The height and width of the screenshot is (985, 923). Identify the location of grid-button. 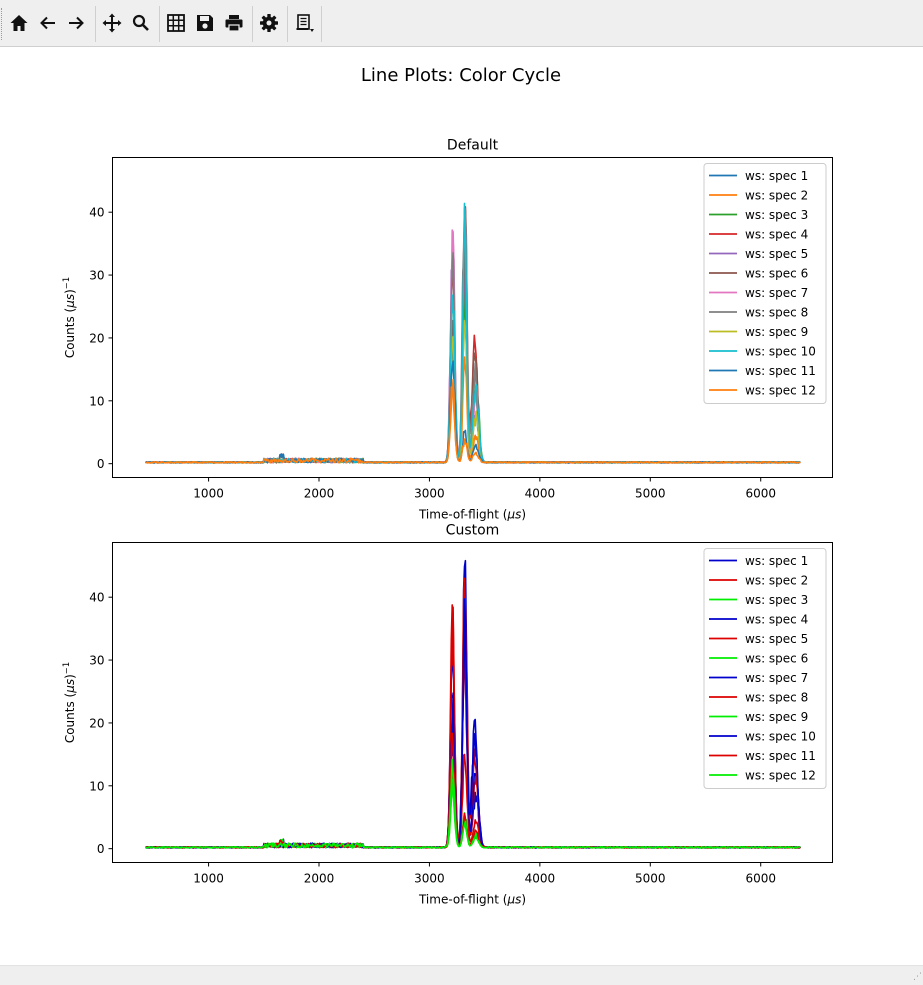
(176, 23).